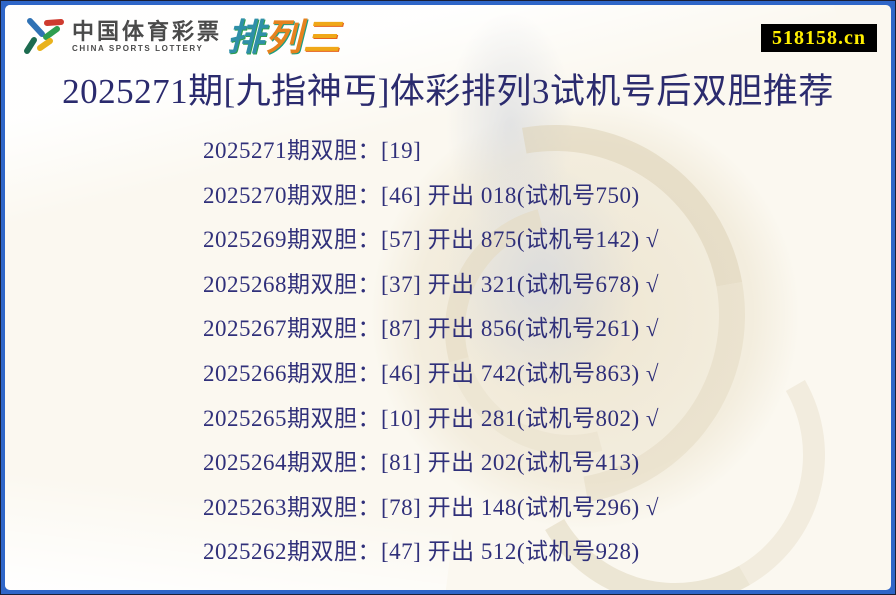 This screenshot has width=896, height=595. I want to click on logo-en-name: CHINA SPORTS LOTTERY, so click(138, 49).